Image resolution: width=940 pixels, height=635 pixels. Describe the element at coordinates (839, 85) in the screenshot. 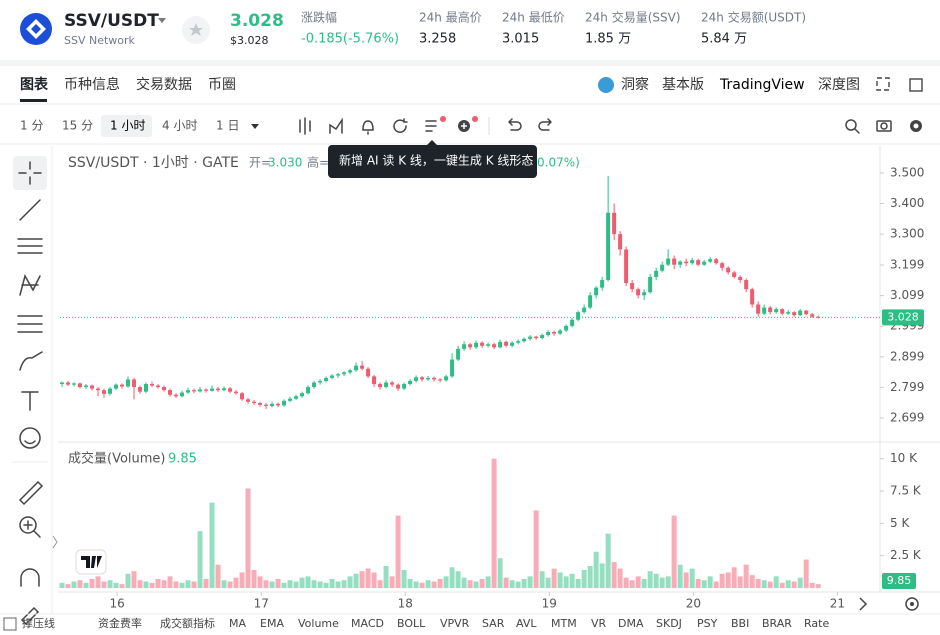

I see `view-tab: 深度图` at that location.